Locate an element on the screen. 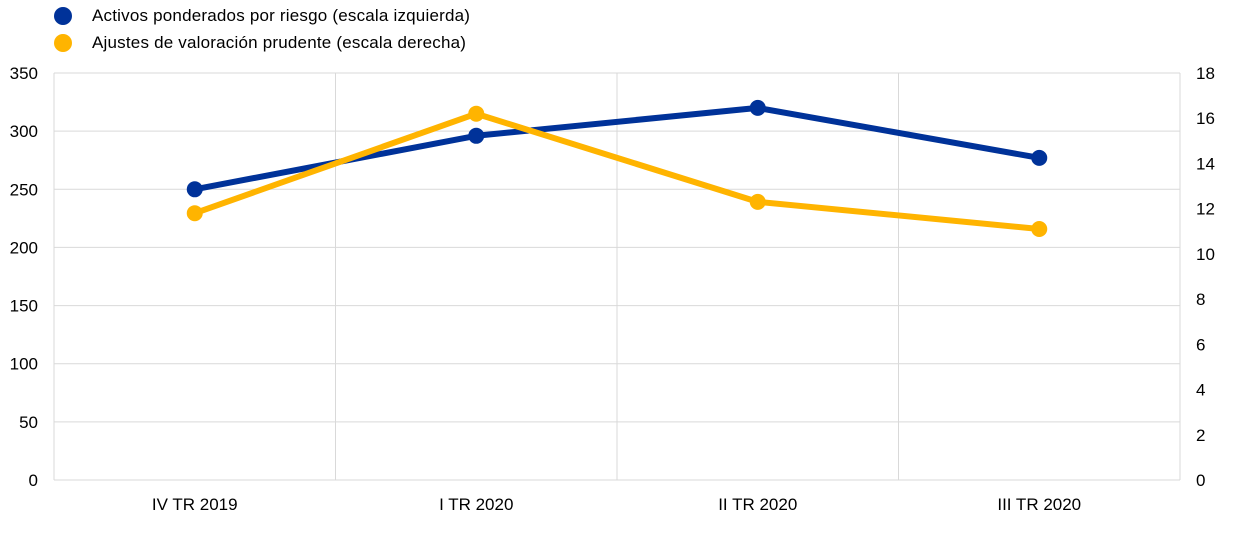  y-right-tick-label: 6 is located at coordinates (1200, 344).